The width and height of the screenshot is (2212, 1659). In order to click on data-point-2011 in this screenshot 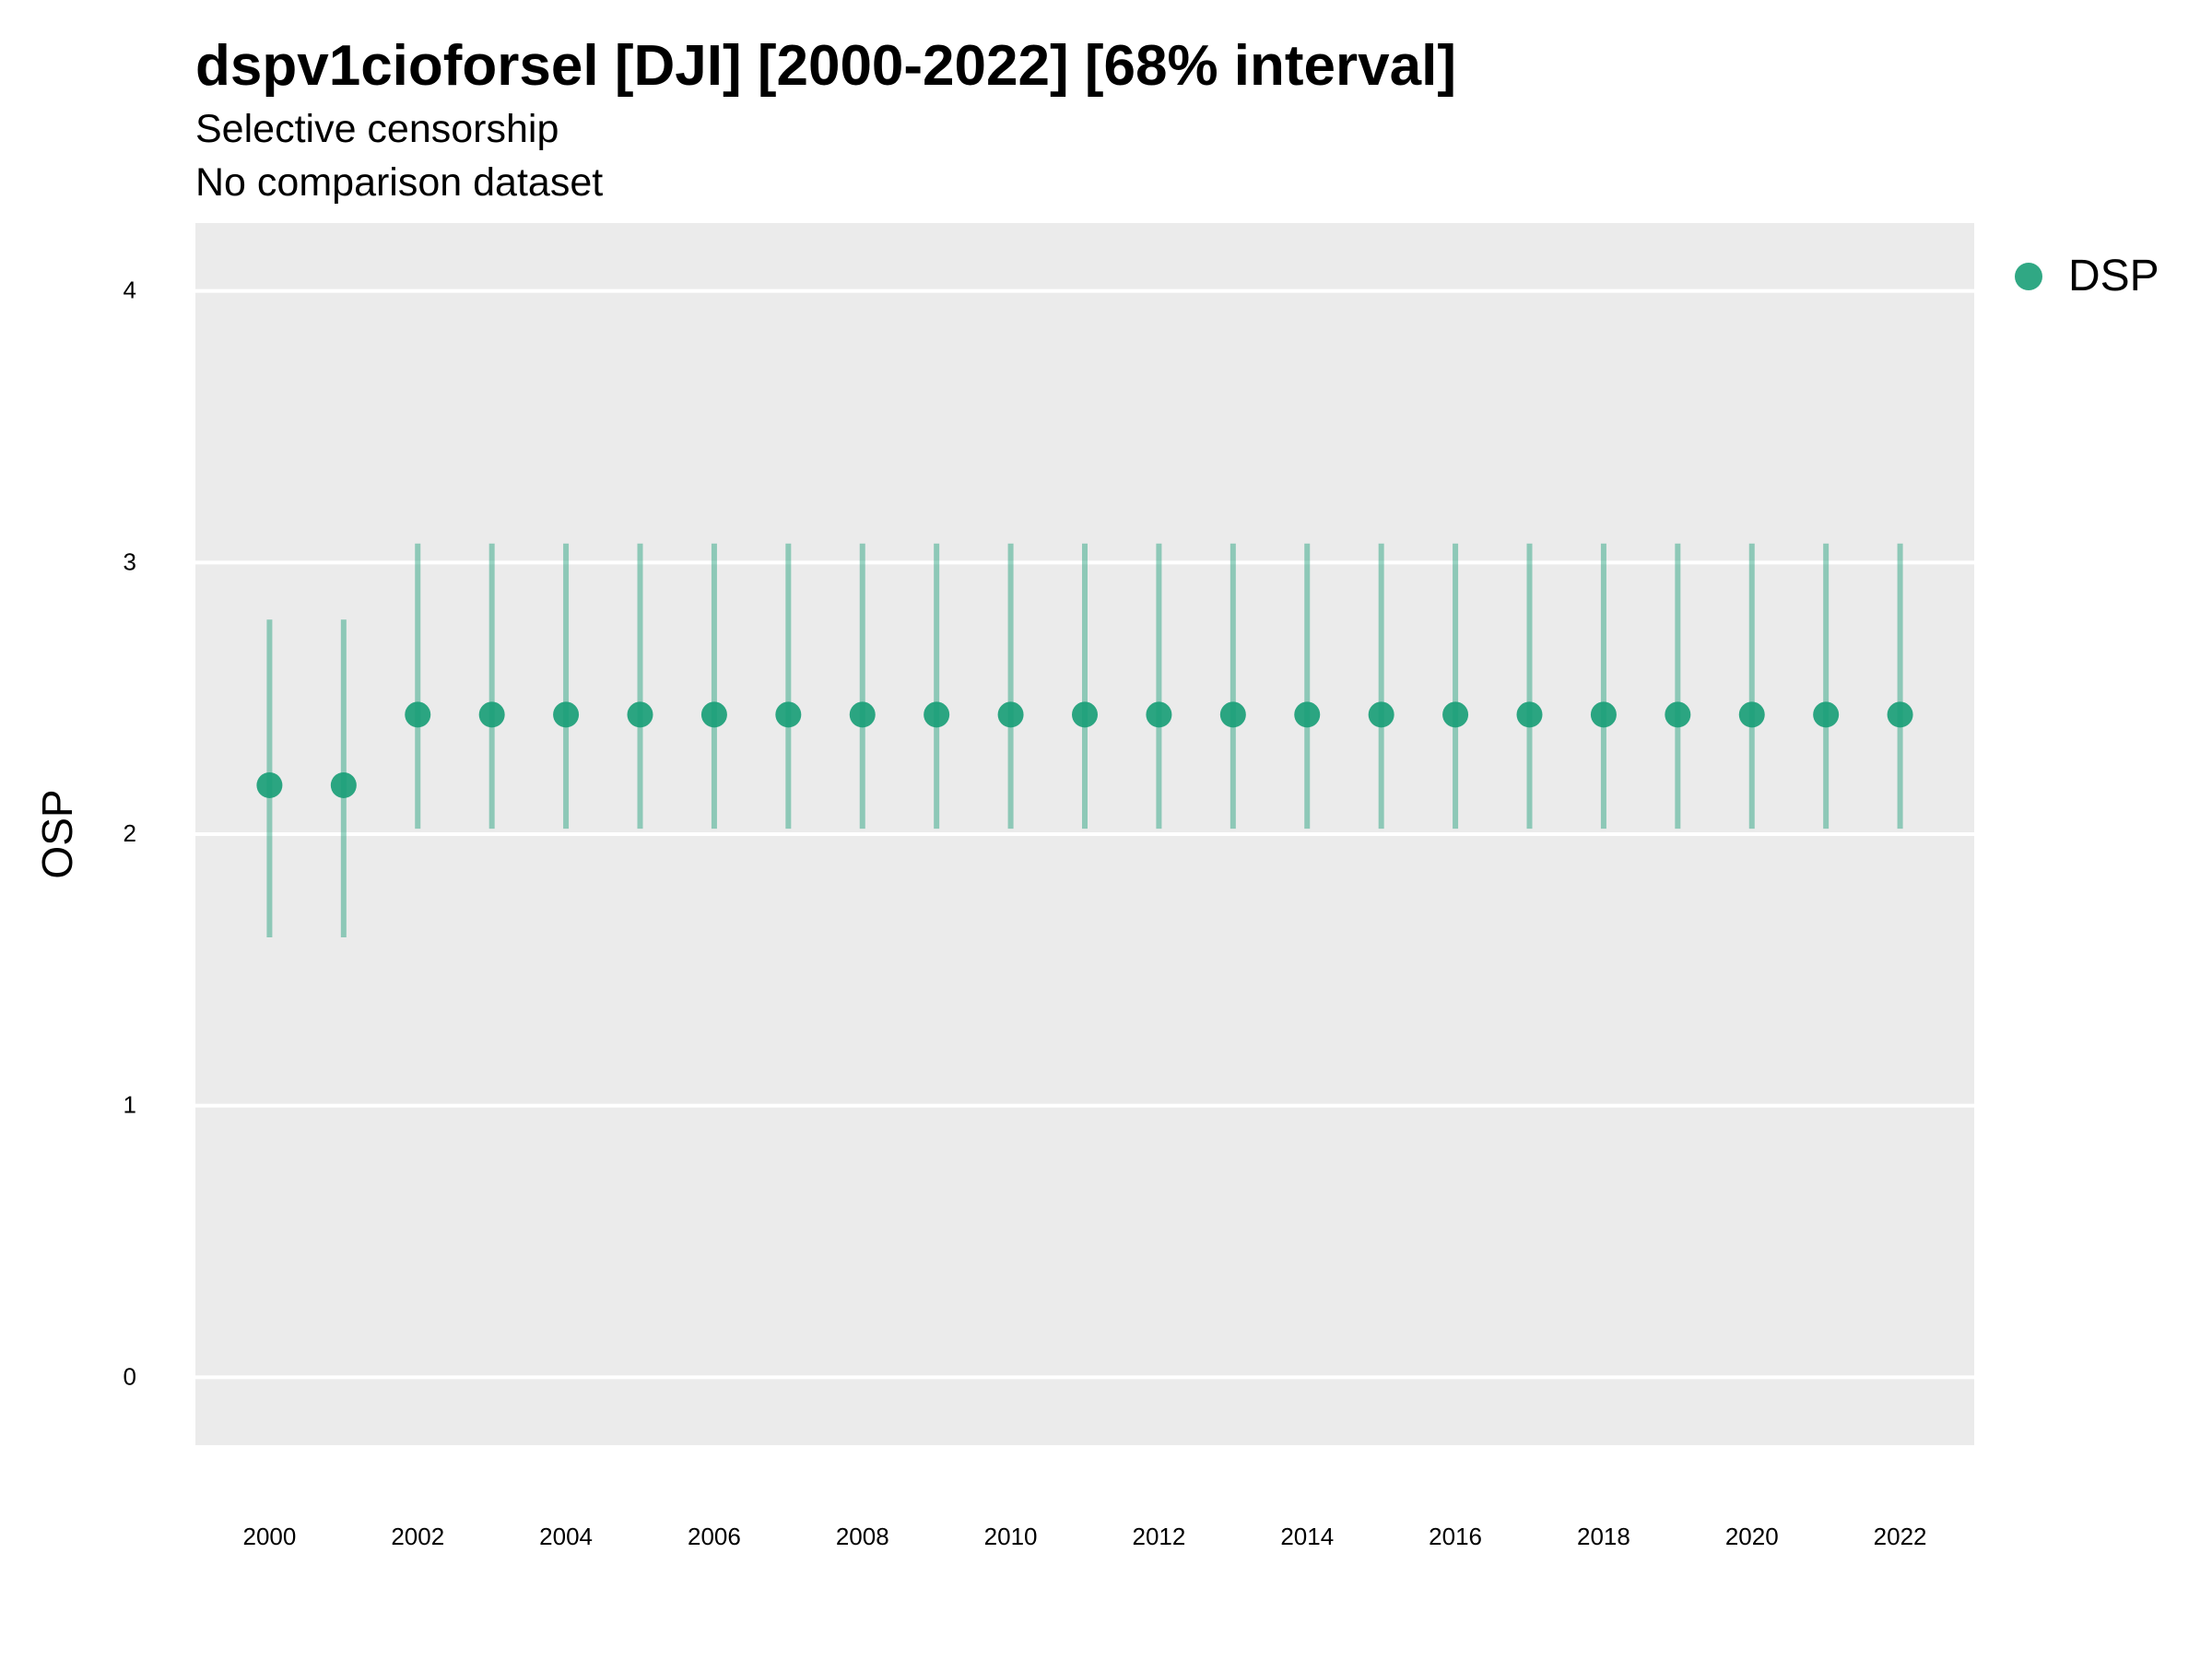, I will do `click(1085, 714)`.